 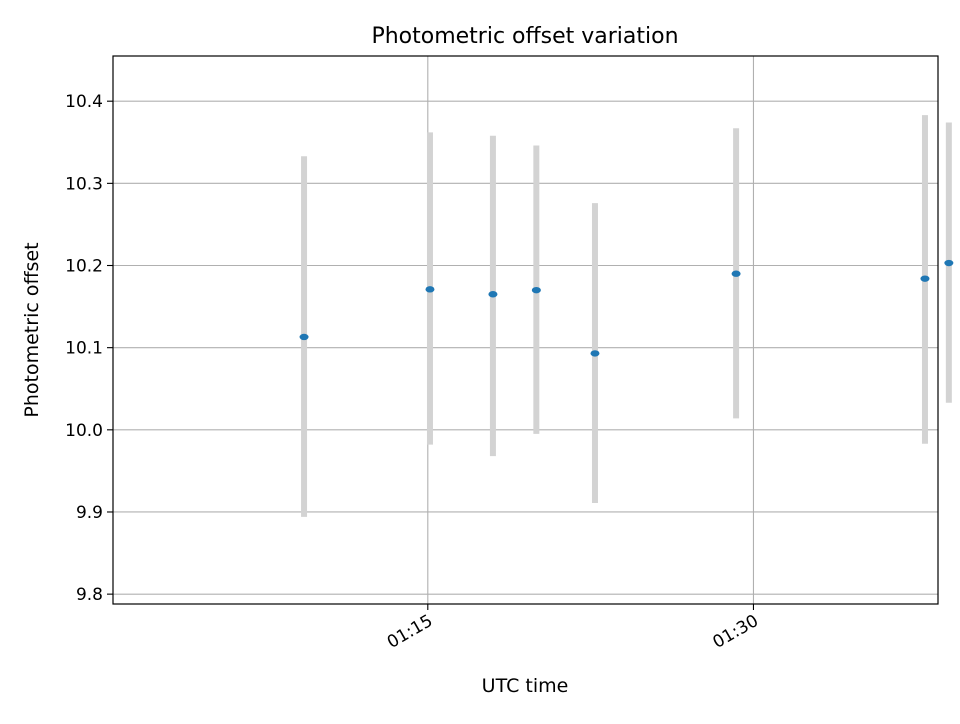 What do you see at coordinates (84, 184) in the screenshot?
I see `y-tick-label: 10.3` at bounding box center [84, 184].